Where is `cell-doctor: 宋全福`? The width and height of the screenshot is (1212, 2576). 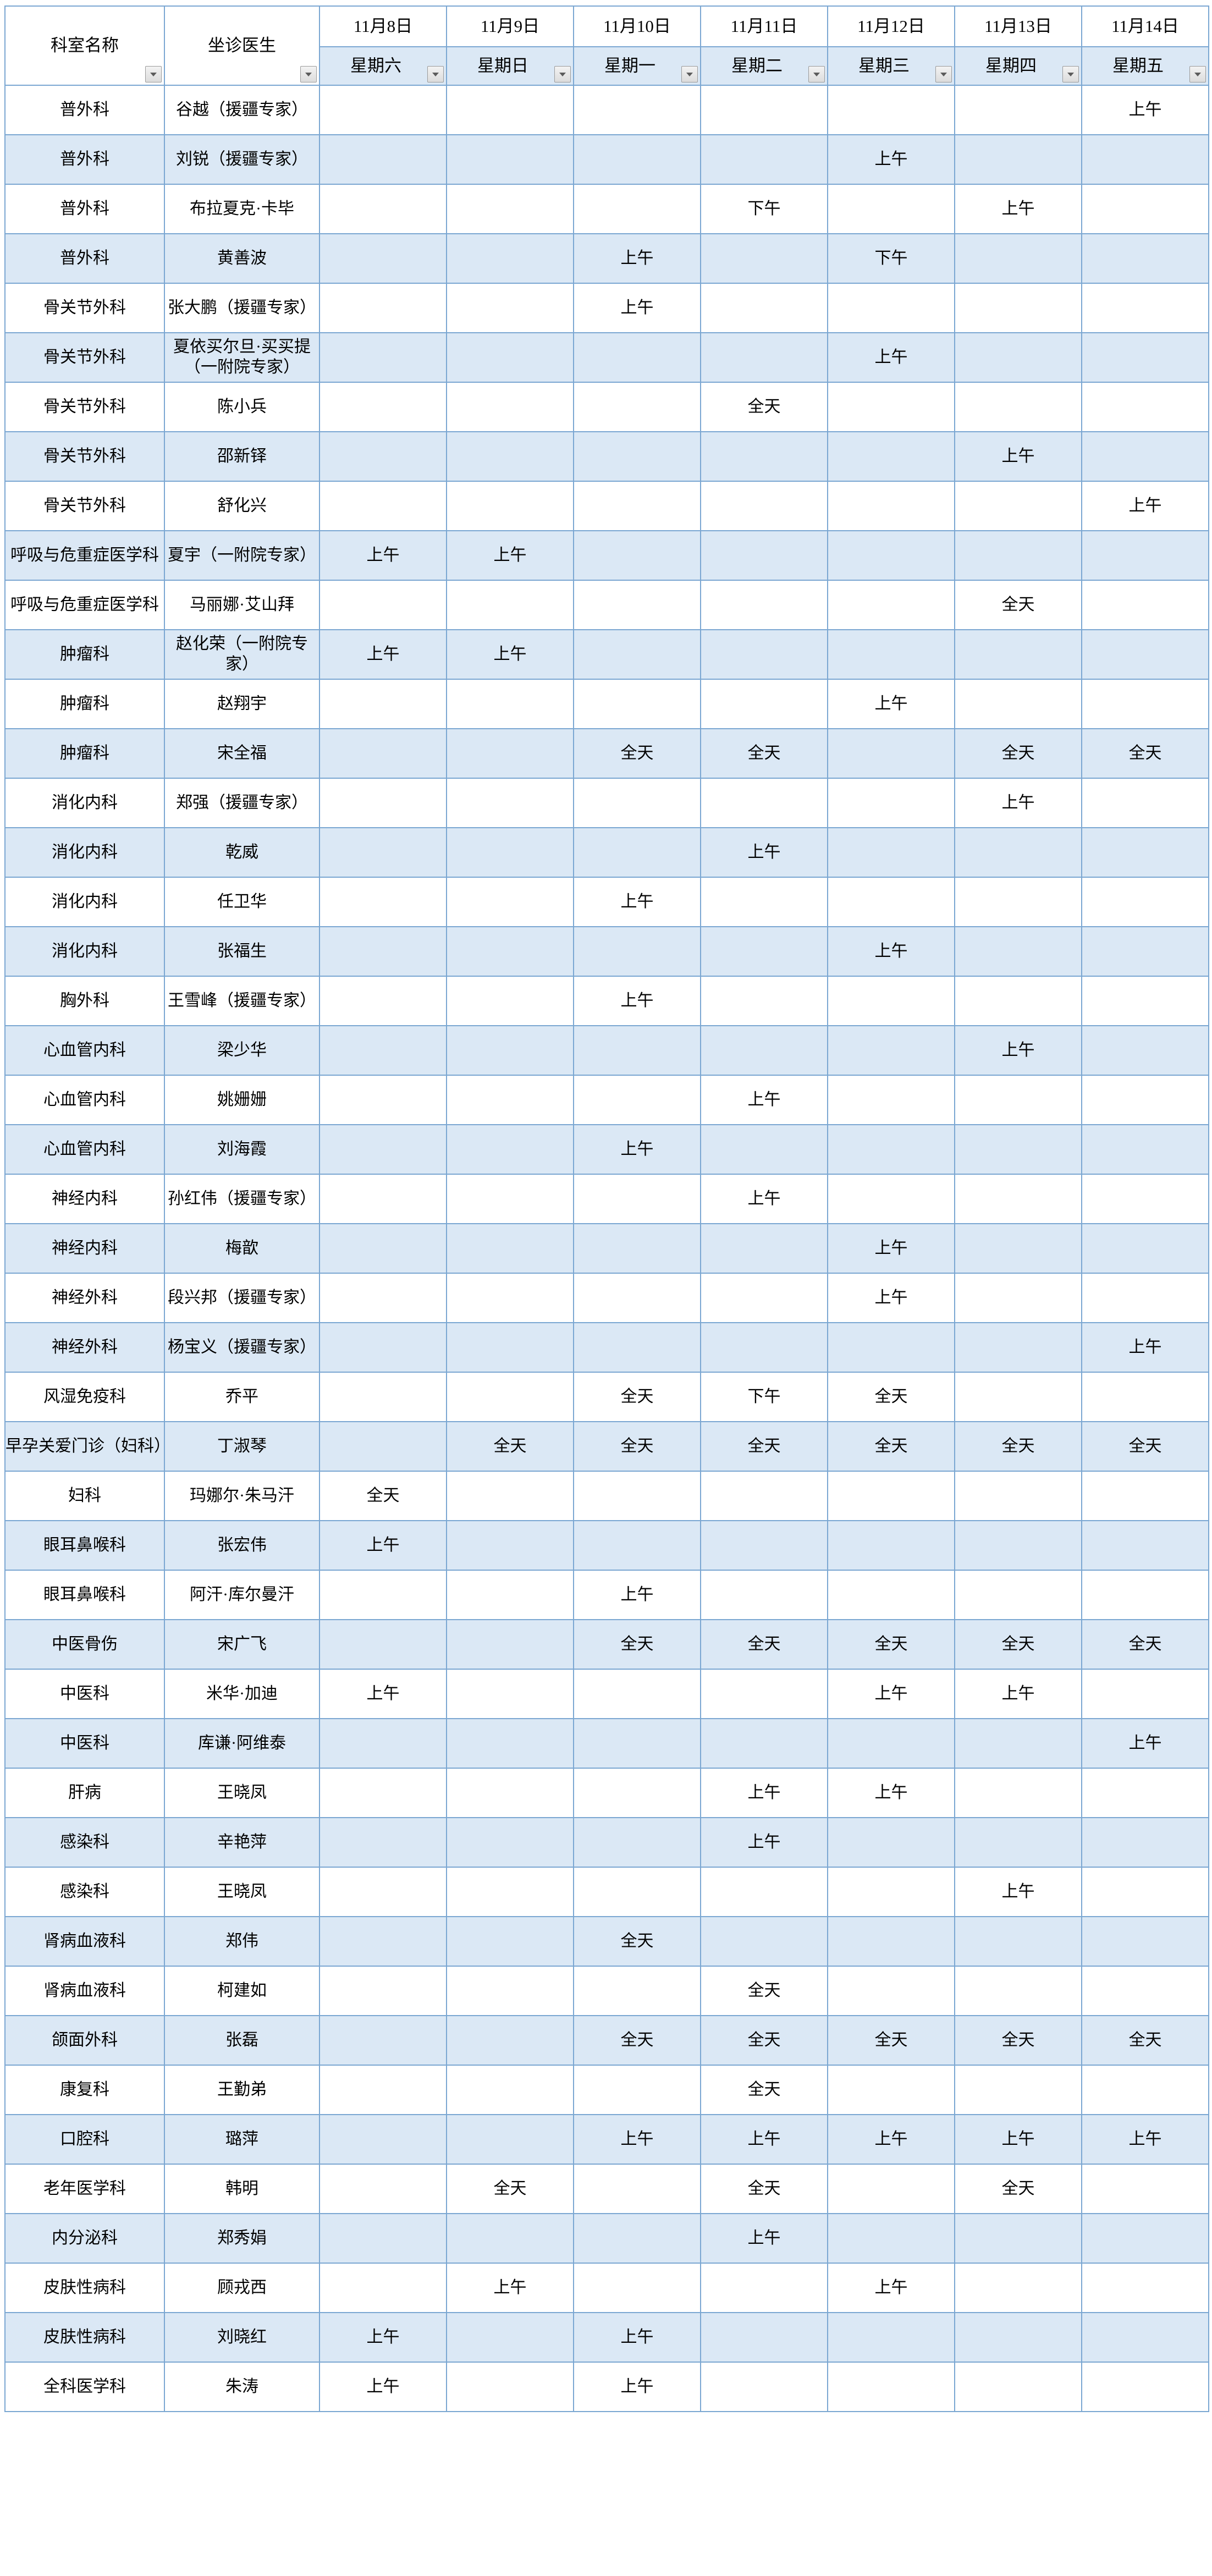 cell-doctor: 宋全福 is located at coordinates (242, 753).